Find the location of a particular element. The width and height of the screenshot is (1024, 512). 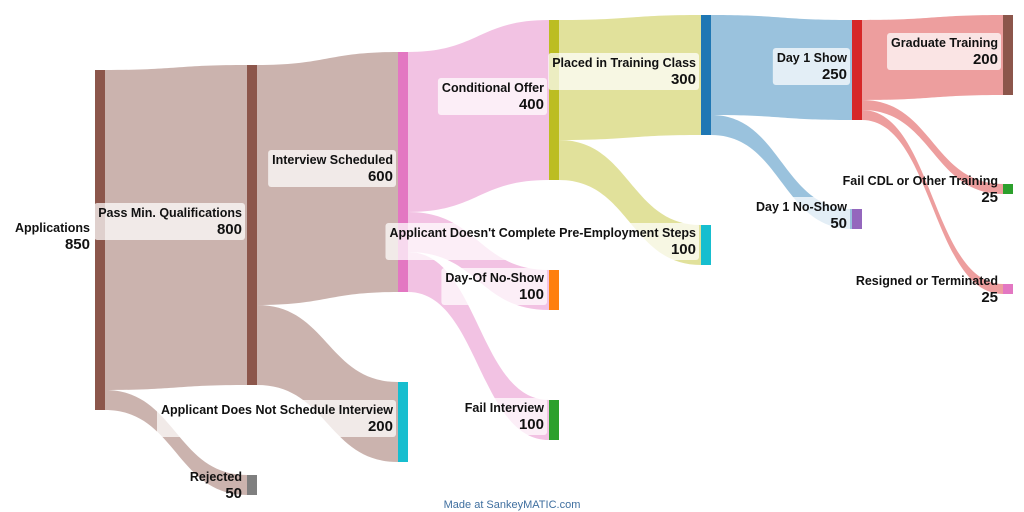

label-name-placed: Placed in Training Class is located at coordinates (624, 63).